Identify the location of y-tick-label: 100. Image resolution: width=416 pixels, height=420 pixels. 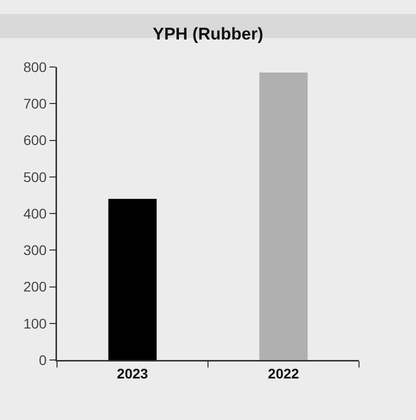
(35, 323).